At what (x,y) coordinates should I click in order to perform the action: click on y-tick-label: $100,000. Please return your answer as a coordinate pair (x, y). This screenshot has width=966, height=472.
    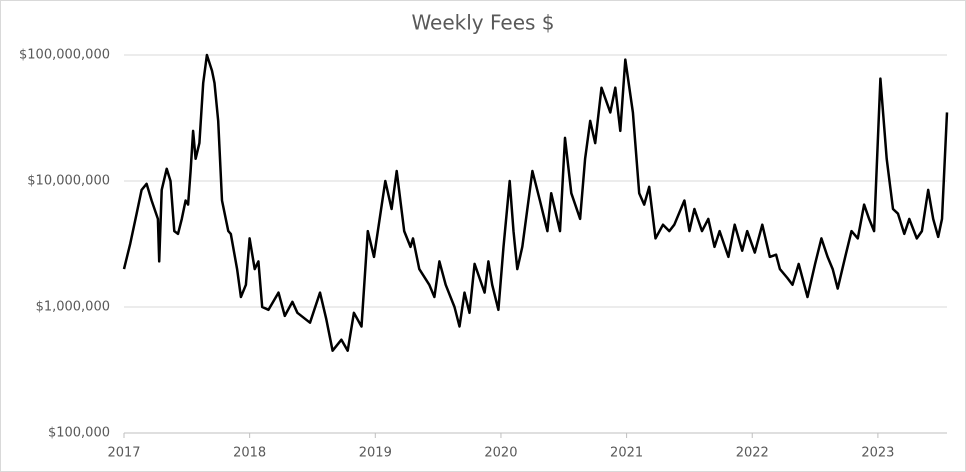
    Looking at the image, I should click on (79, 433).